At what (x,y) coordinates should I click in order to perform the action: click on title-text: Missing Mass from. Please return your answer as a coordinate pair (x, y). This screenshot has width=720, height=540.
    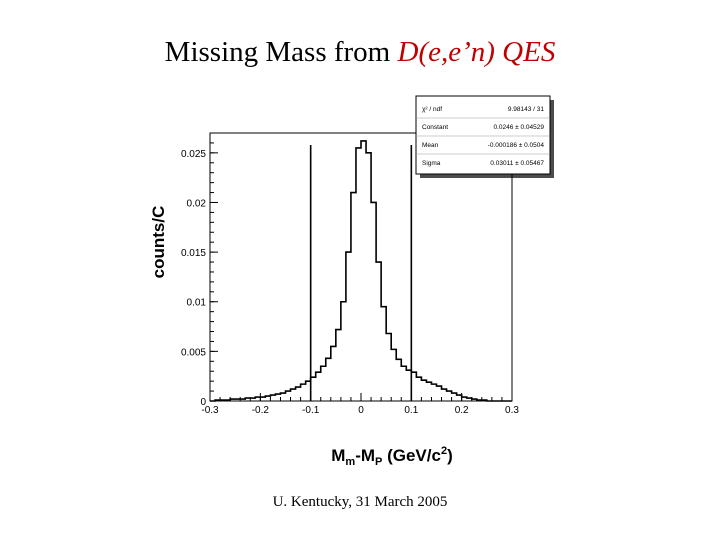
    Looking at the image, I should click on (281, 52).